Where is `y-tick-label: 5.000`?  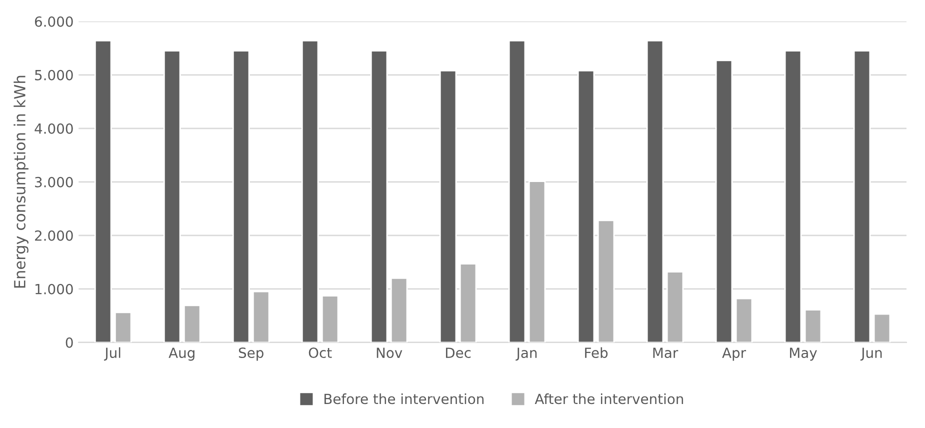 y-tick-label: 5.000 is located at coordinates (54, 75).